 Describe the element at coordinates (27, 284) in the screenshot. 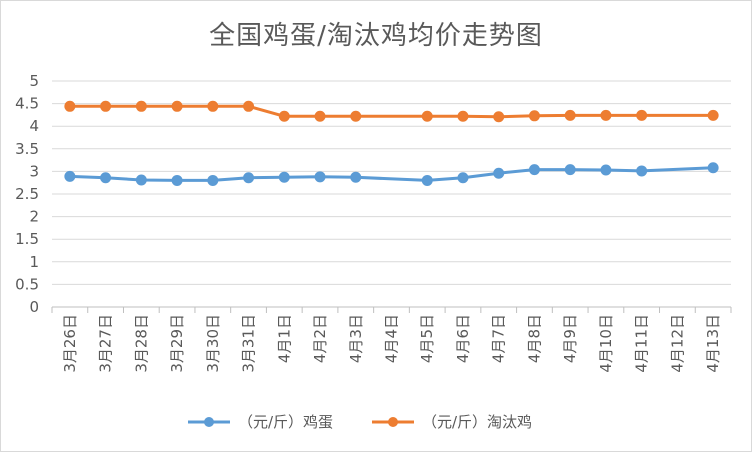

I see `y-tick-label: 0.5` at that location.